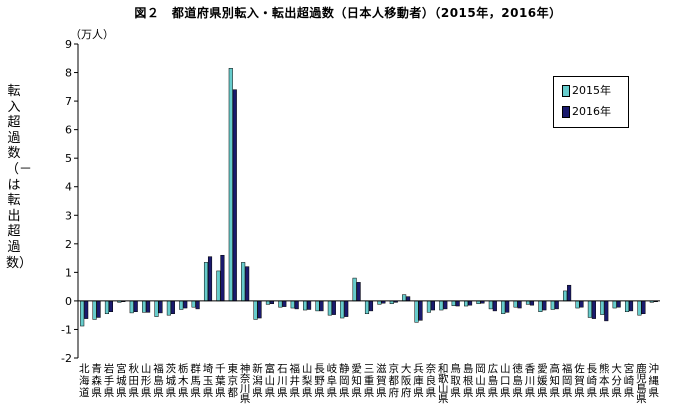 The width and height of the screenshot is (696, 417). Describe the element at coordinates (592, 381) in the screenshot. I see `category-label: 長崎県` at that location.